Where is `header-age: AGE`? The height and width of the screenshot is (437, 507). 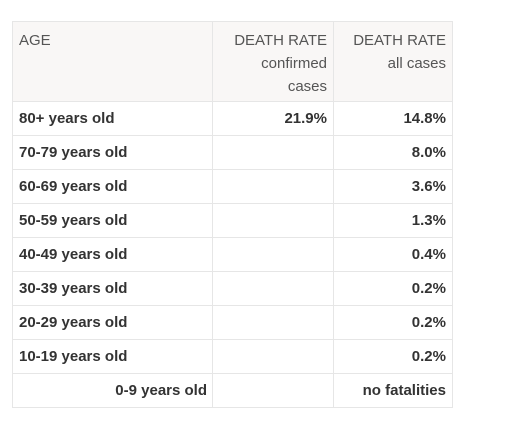 header-age: AGE is located at coordinates (112, 61).